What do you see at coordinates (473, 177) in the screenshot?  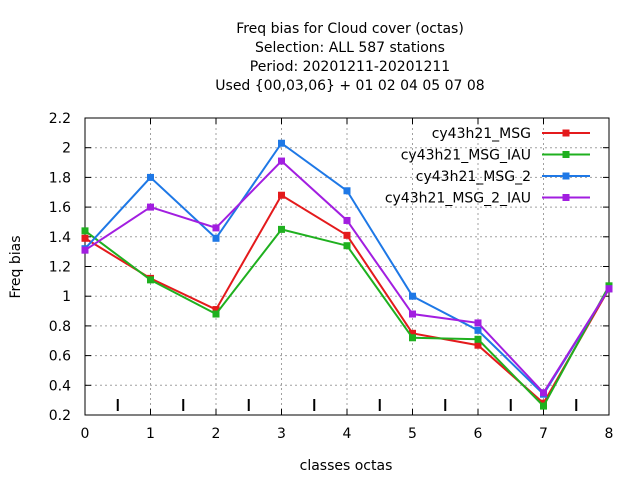 I see `legend-label: cy43h21_MSG_2` at bounding box center [473, 177].